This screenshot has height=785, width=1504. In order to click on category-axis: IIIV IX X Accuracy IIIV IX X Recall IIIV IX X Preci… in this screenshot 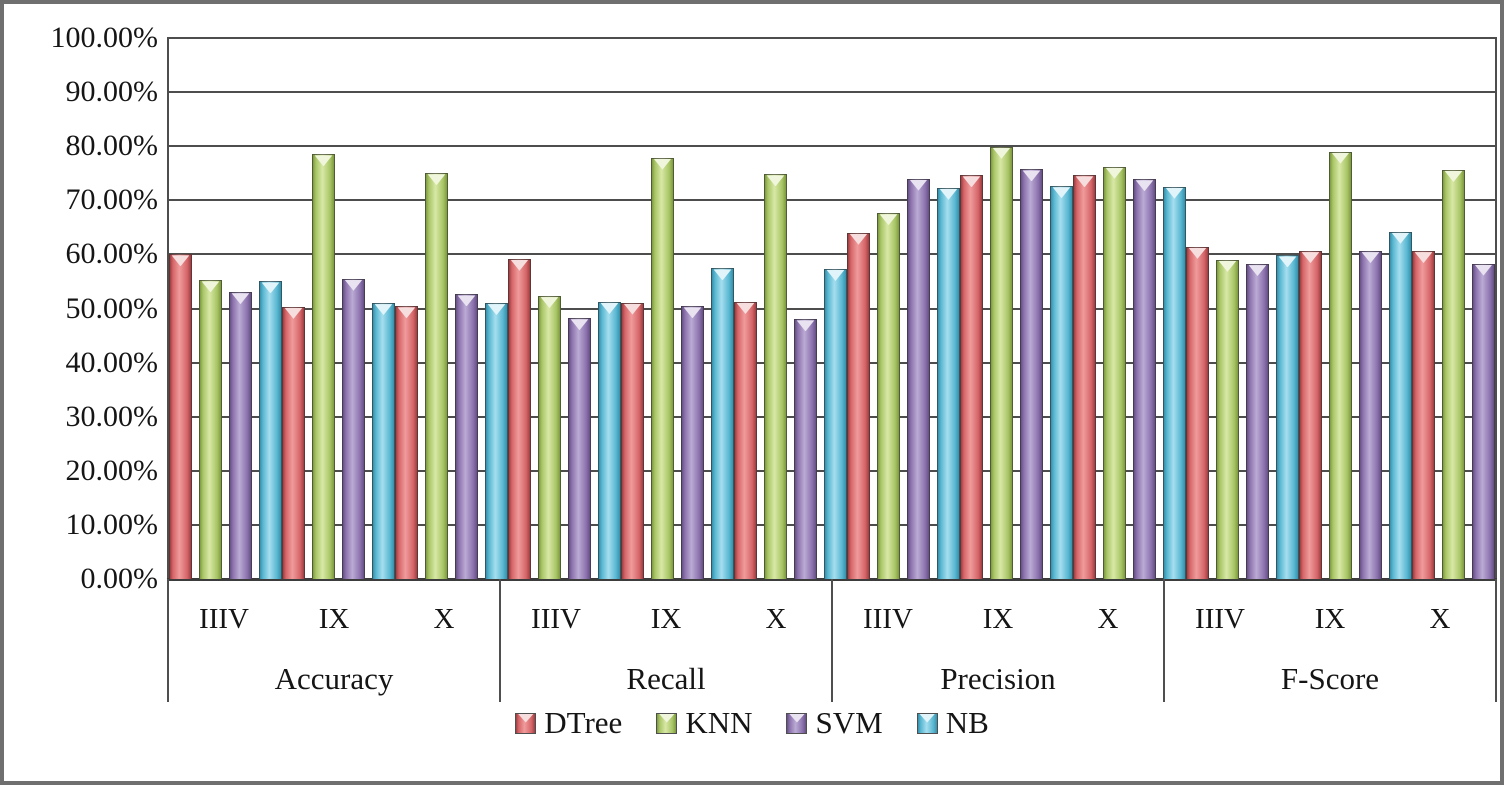, I will do `click(832, 640)`.